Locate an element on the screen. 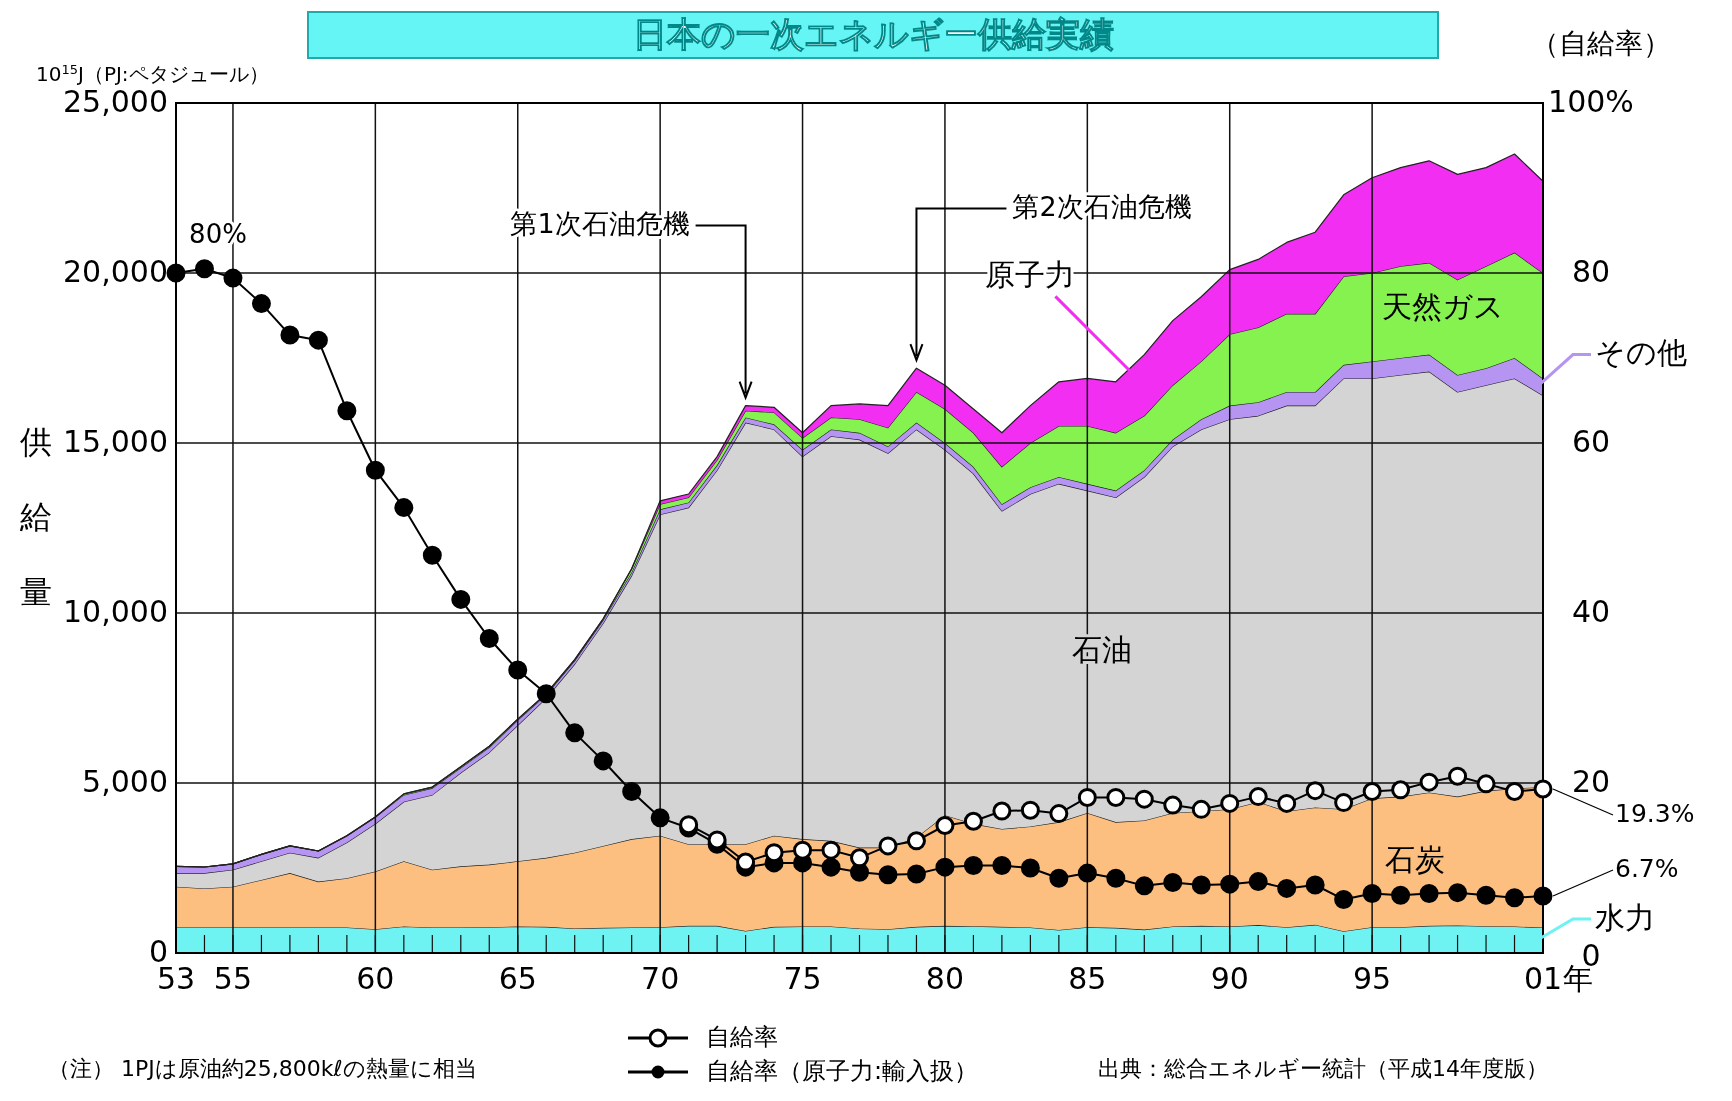 This screenshot has height=1101, width=1732. x-tick-label: 90 is located at coordinates (1229, 978).